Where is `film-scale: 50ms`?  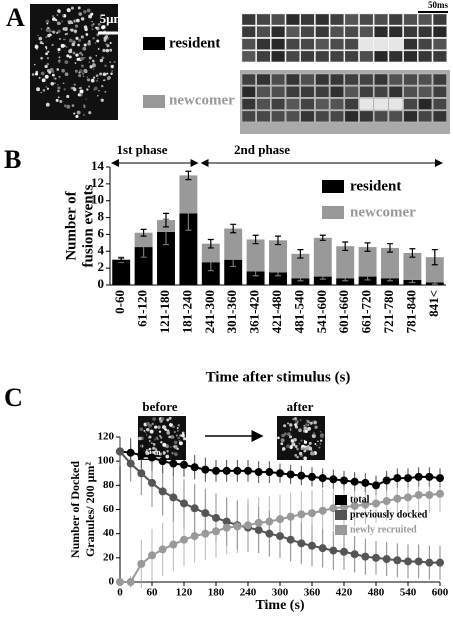 film-scale: 50ms is located at coordinates (438, 5).